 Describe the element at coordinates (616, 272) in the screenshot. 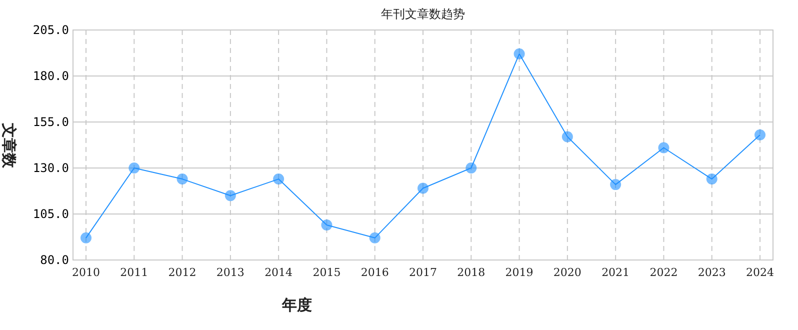

I see `x-tick-label: 2021` at that location.